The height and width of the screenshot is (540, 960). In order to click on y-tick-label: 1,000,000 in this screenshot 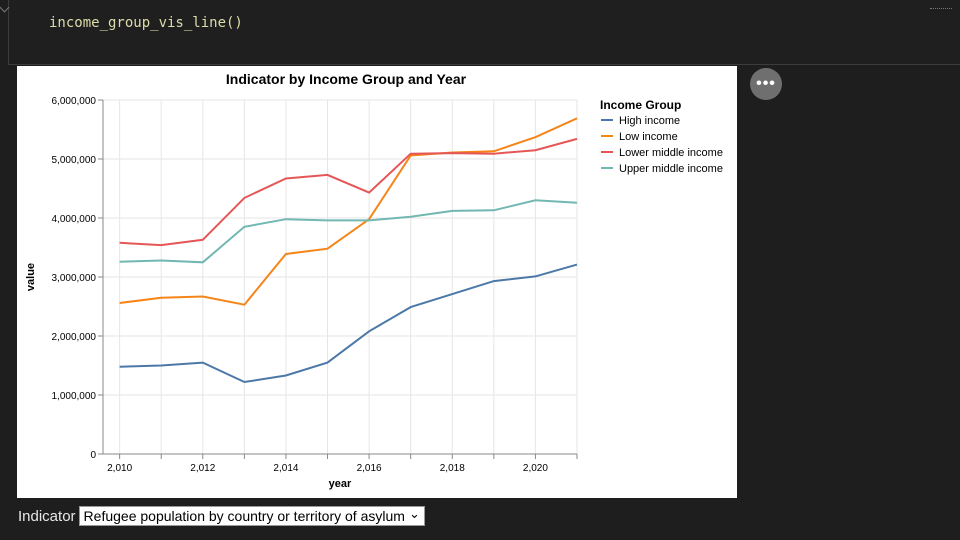, I will do `click(74, 396)`.